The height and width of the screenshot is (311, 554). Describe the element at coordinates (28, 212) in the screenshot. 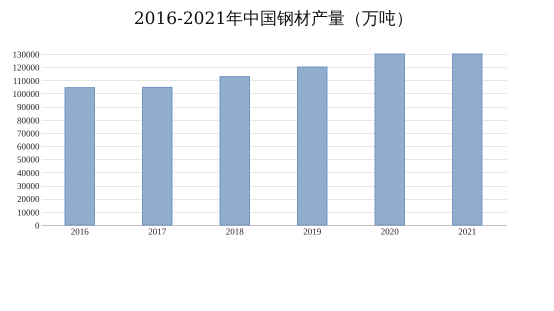

I see `y-tick-label: 10000` at that location.